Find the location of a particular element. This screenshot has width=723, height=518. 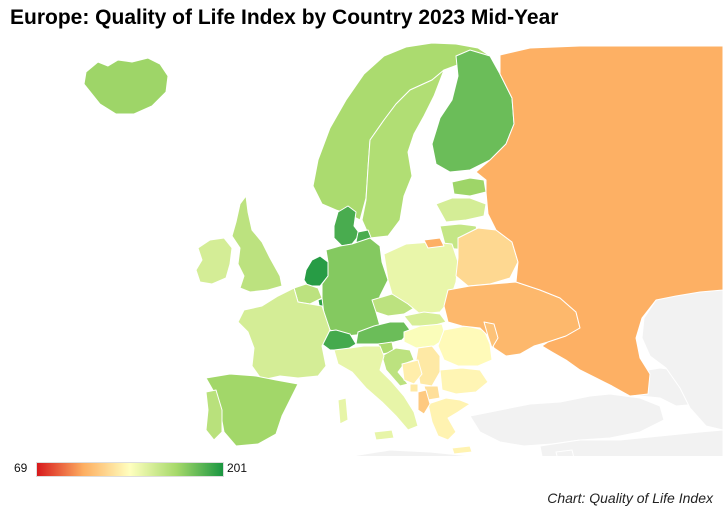

legend-max-label: 201 is located at coordinates (237, 468).